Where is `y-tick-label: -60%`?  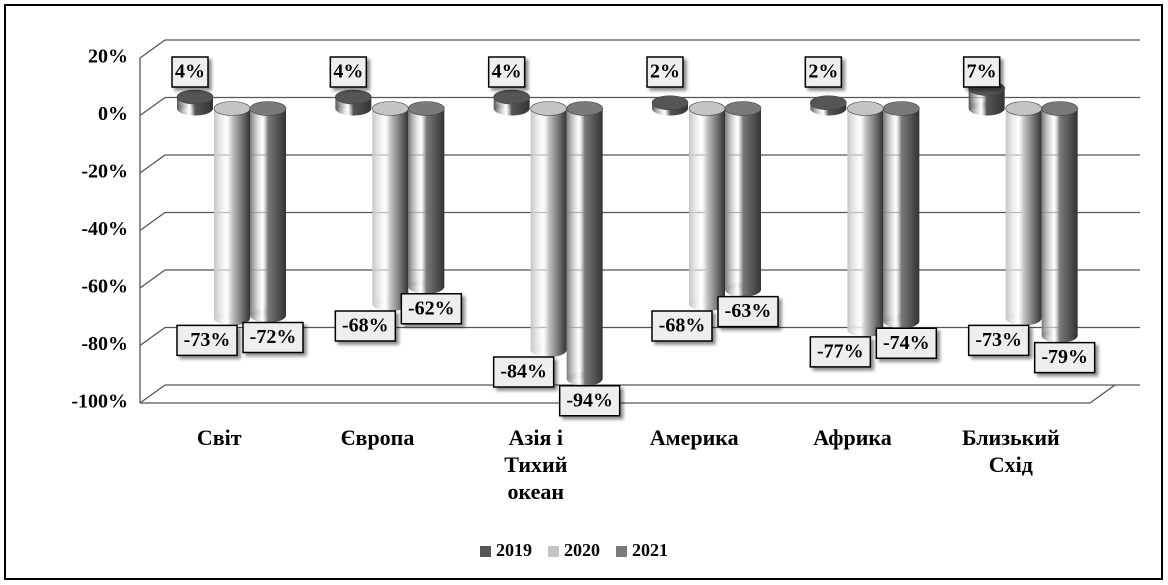
y-tick-label: -60% is located at coordinates (104, 287).